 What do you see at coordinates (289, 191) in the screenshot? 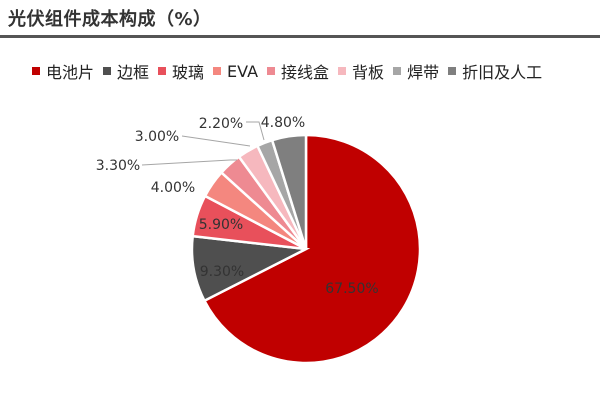
I see `pie-slice` at bounding box center [289, 191].